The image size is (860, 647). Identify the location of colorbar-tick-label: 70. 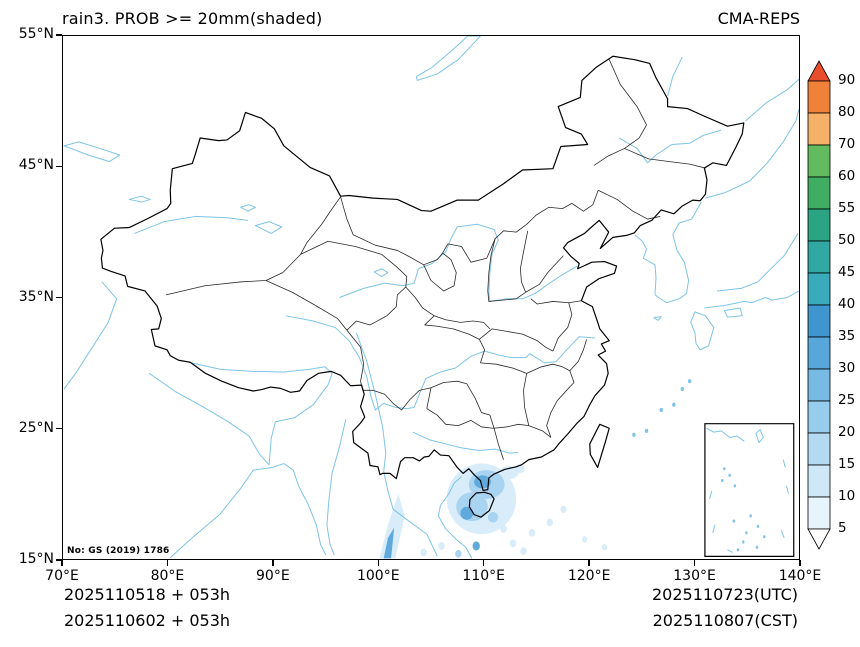
(847, 144).